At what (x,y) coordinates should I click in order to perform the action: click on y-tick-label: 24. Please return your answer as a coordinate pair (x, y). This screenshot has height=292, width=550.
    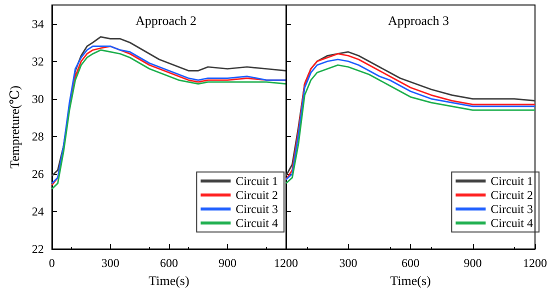
    Looking at the image, I should click on (38, 211).